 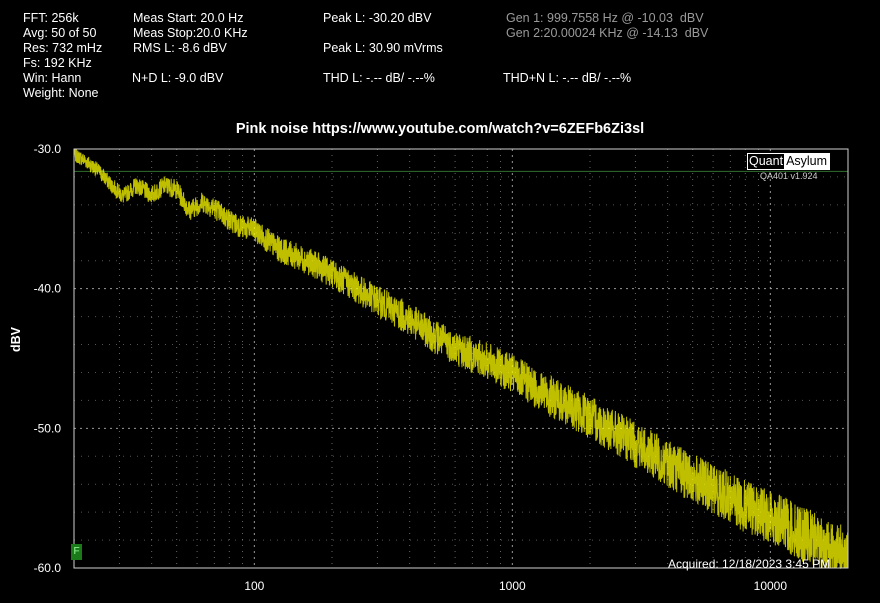 I want to click on resolution: Res: 732 mHz, so click(x=63, y=48).